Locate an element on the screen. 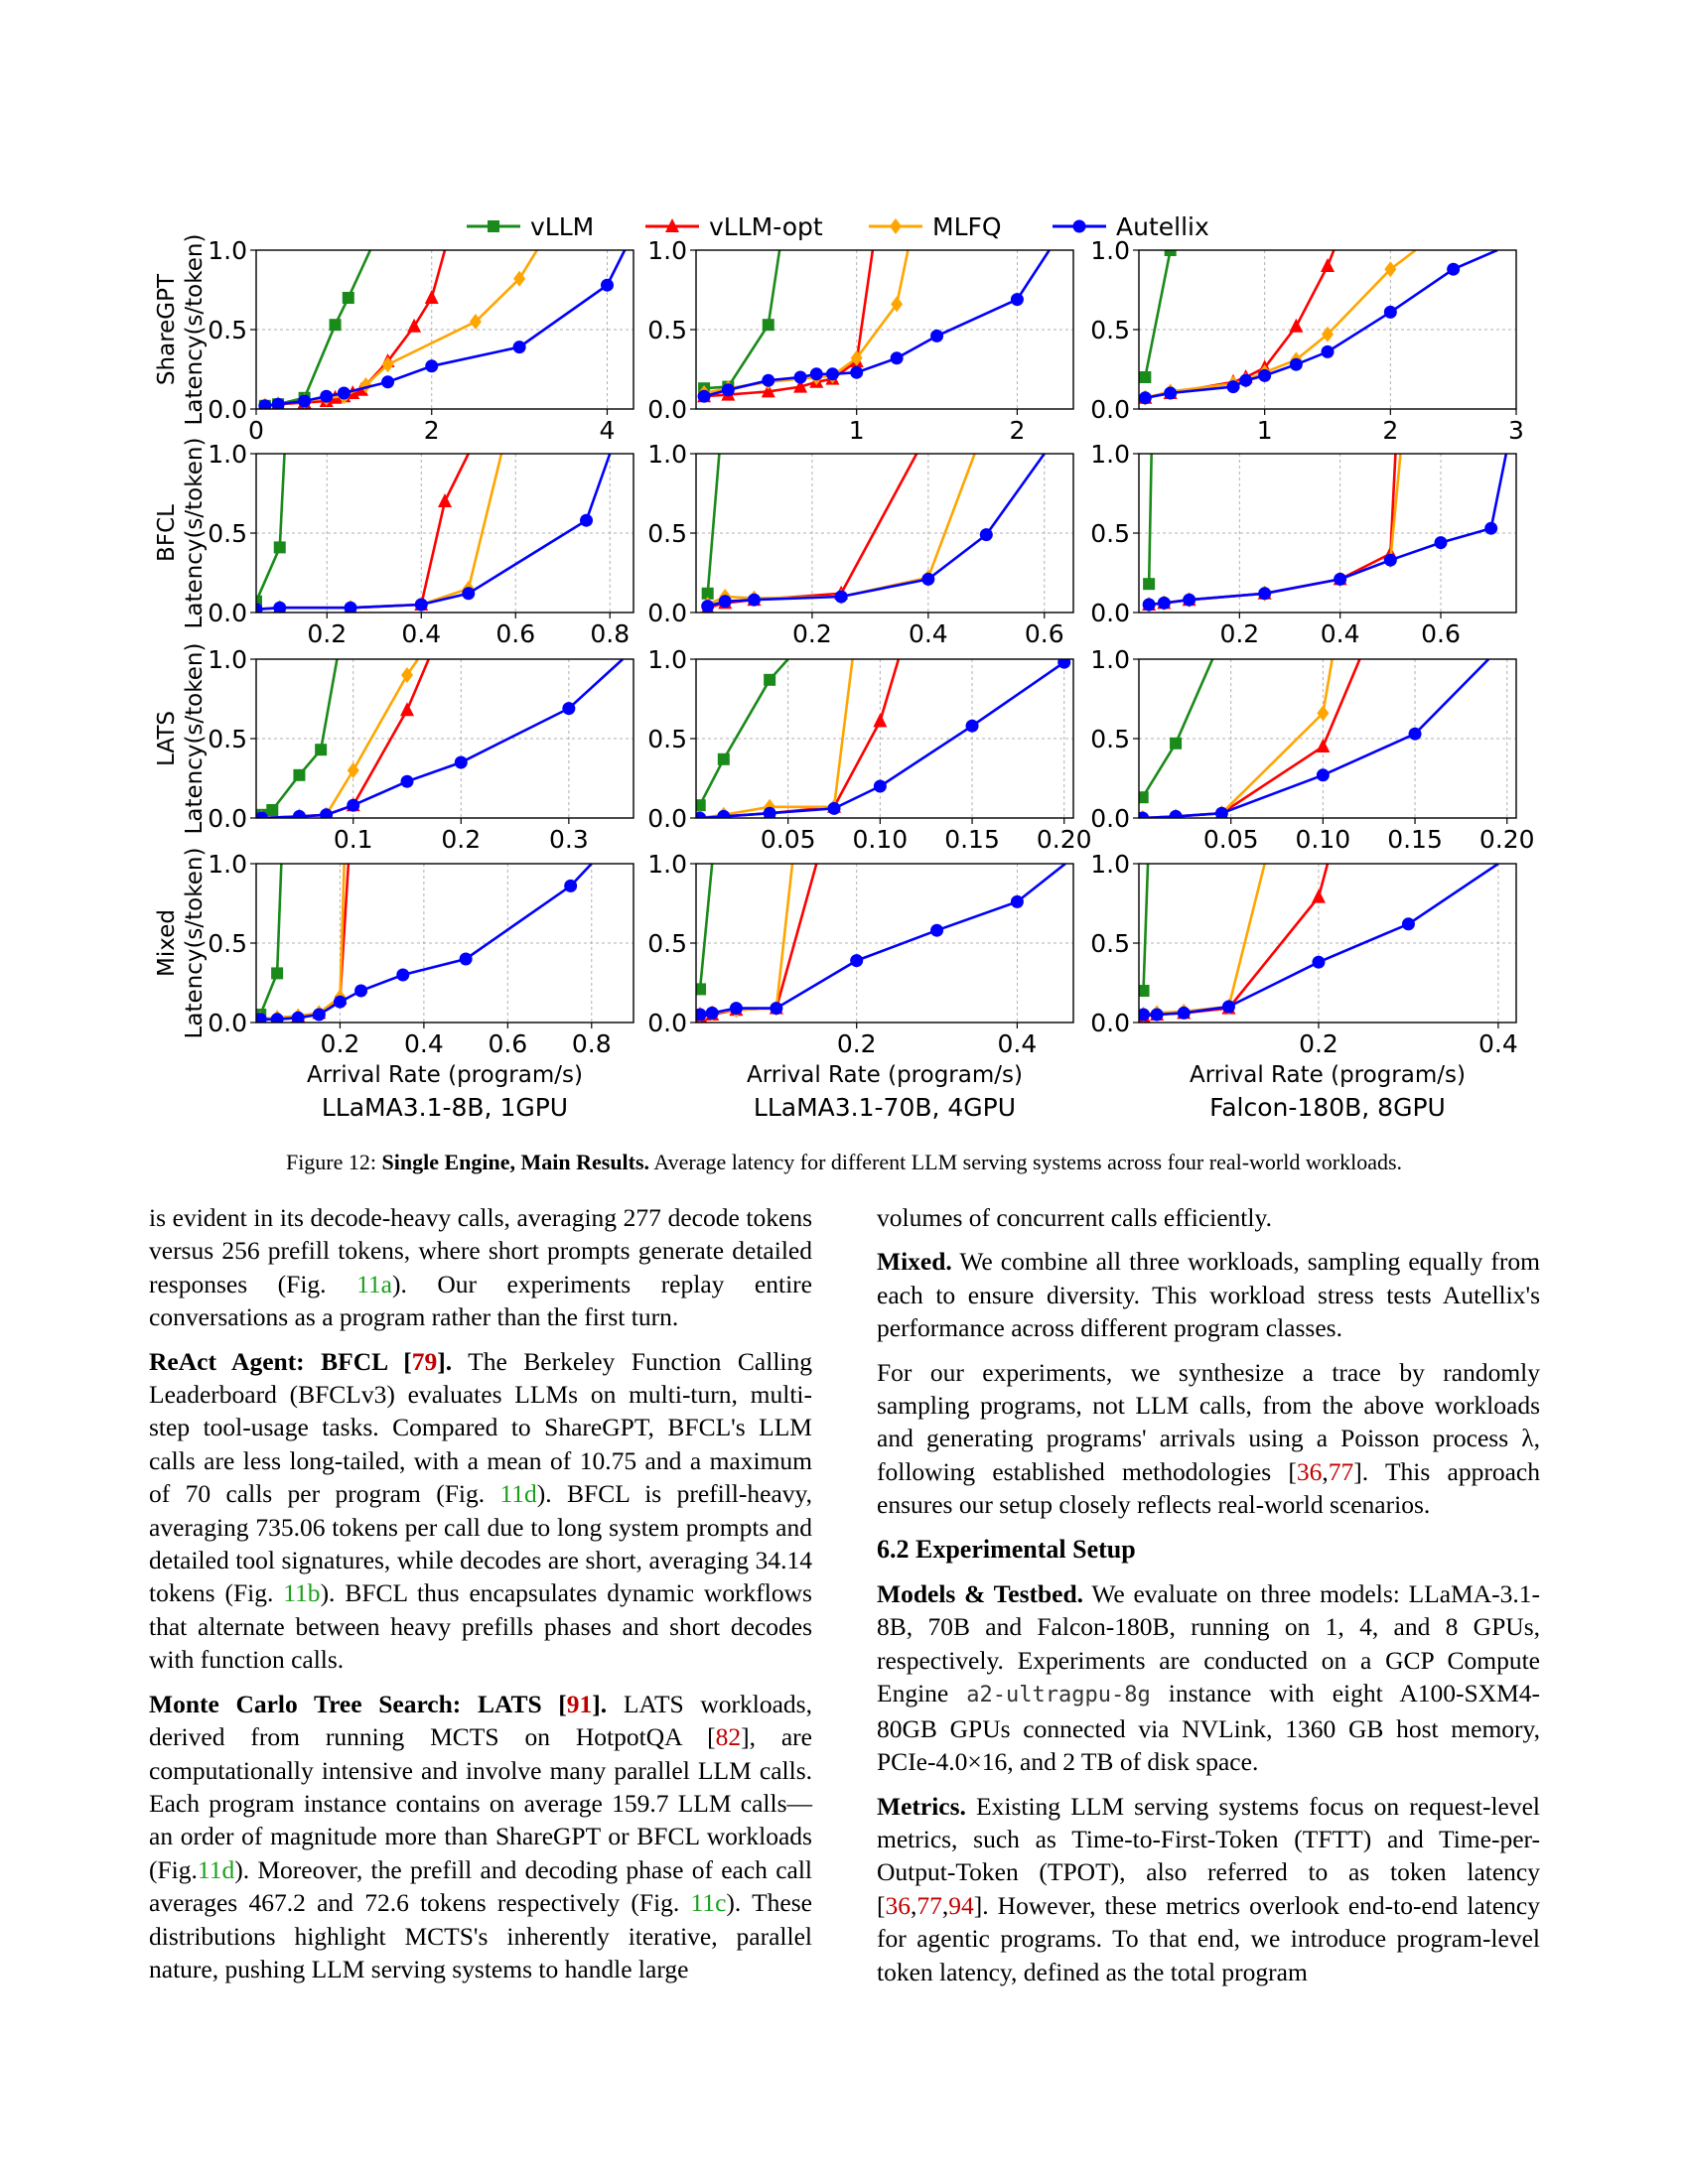 Image resolution: width=1688 pixels, height=2184 pixels. citation-link: 79 is located at coordinates (424, 1361).